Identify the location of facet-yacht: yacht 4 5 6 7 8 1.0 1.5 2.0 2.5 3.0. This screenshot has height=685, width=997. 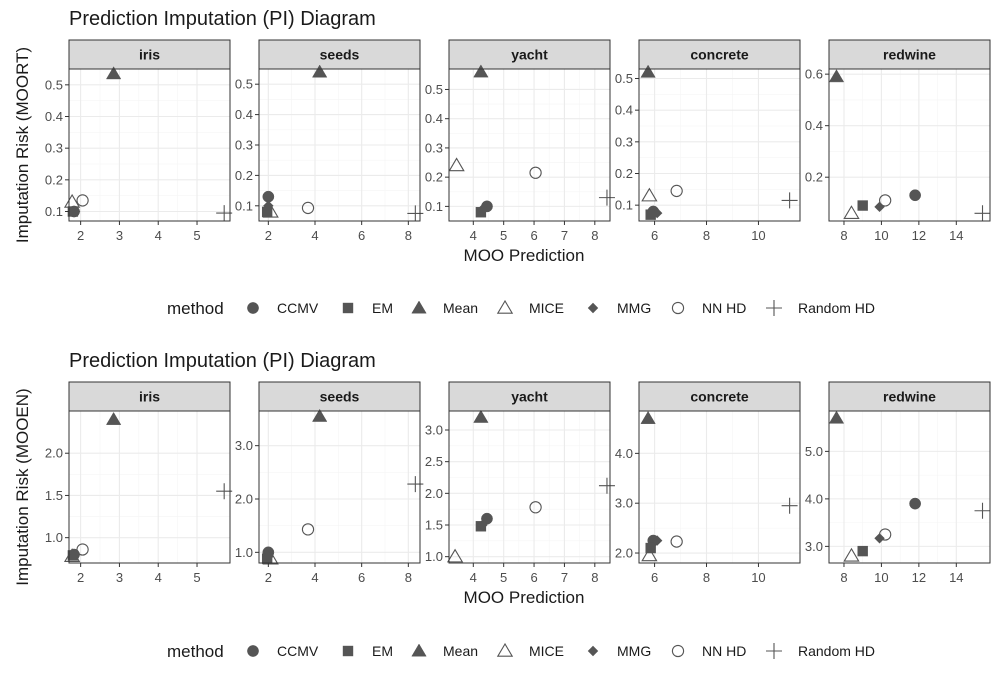
(520, 483).